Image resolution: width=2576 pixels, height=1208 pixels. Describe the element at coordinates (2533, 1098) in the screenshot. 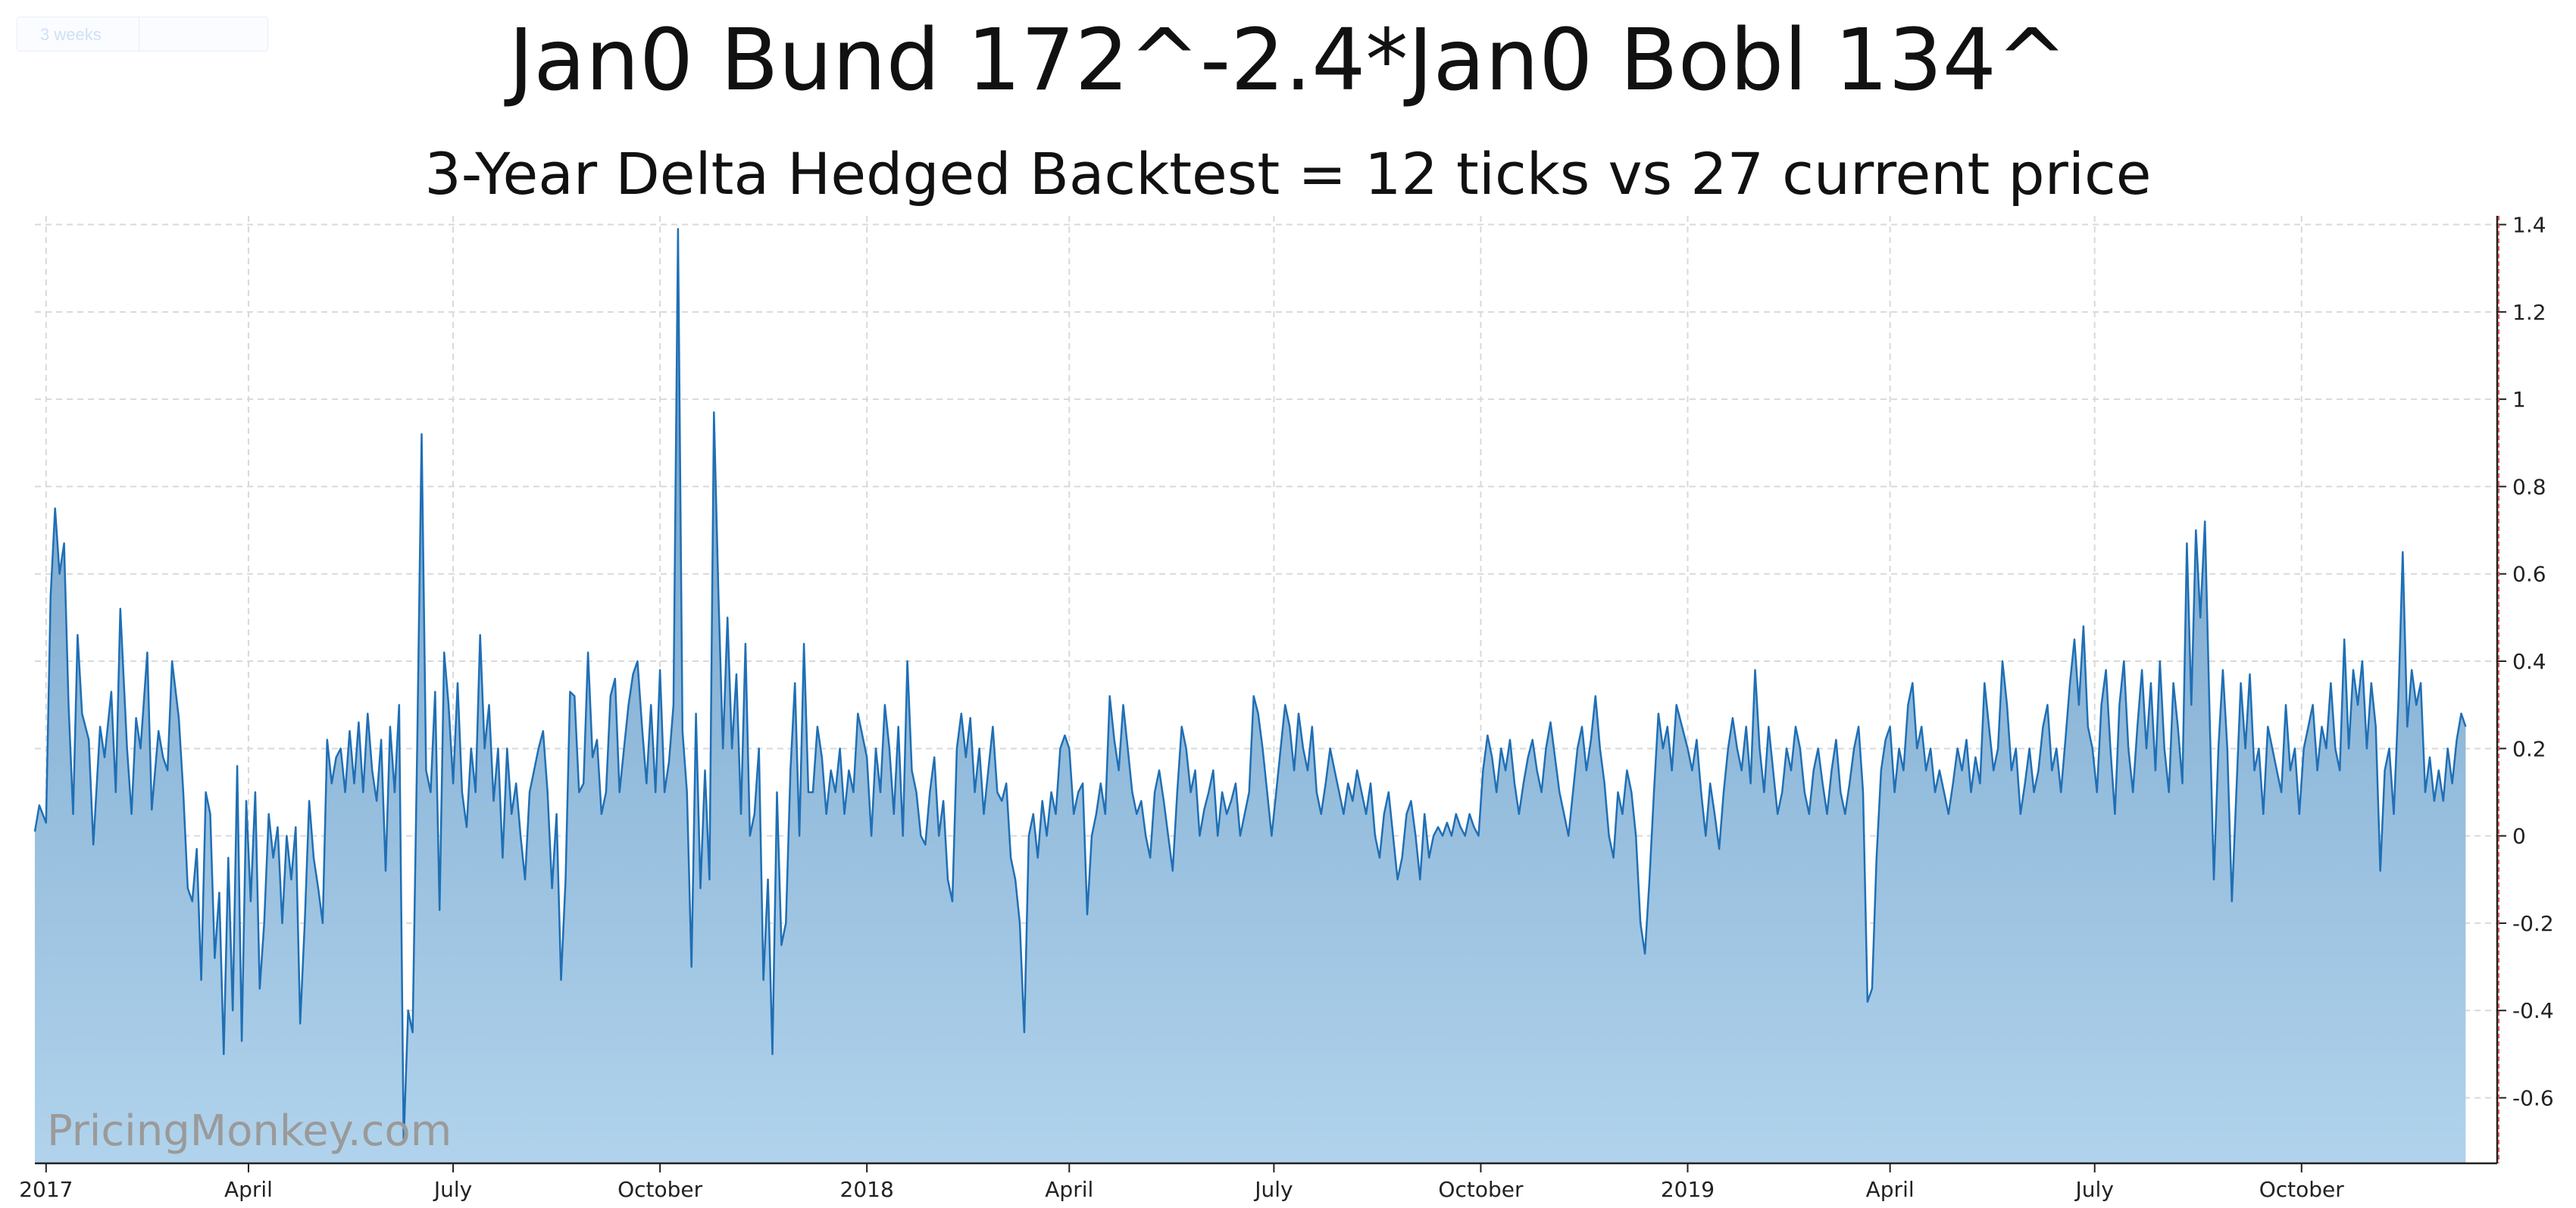

I see `y-tick-label: -0.6` at that location.